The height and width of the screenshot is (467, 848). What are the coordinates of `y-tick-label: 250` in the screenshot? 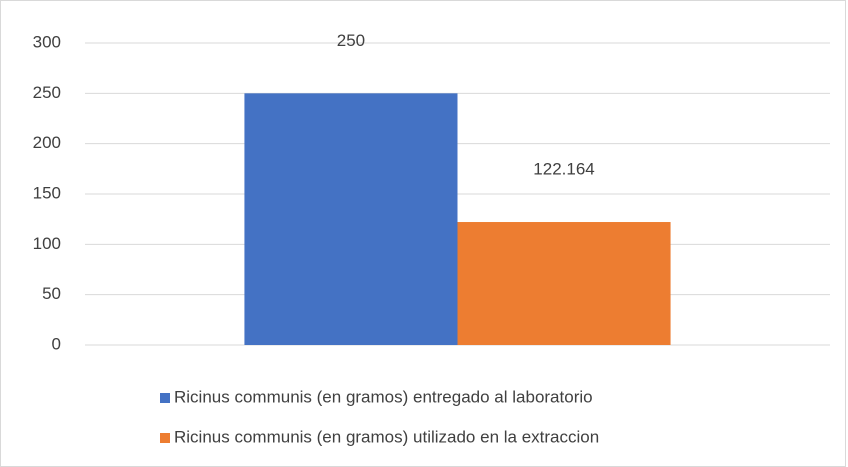 It's located at (47, 92).